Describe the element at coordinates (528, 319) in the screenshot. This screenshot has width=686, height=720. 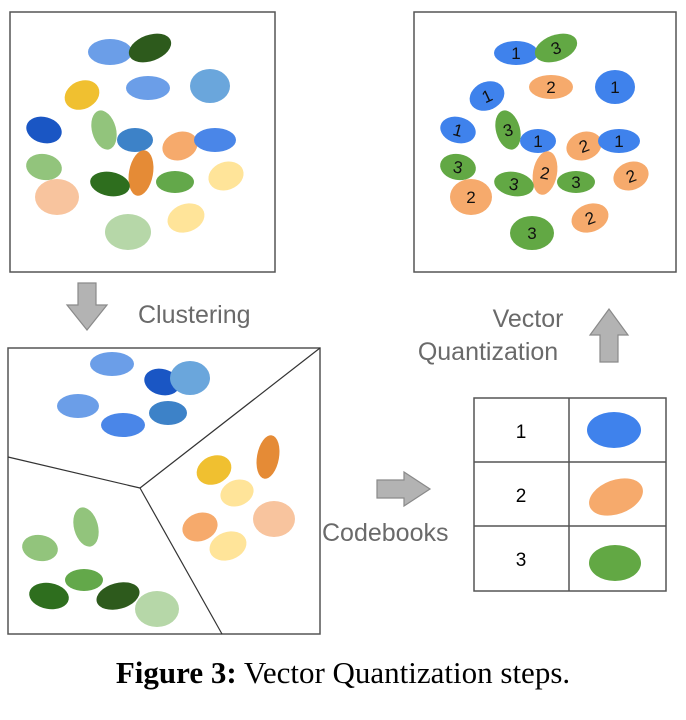
I see `vq-label-line1: Vector` at that location.